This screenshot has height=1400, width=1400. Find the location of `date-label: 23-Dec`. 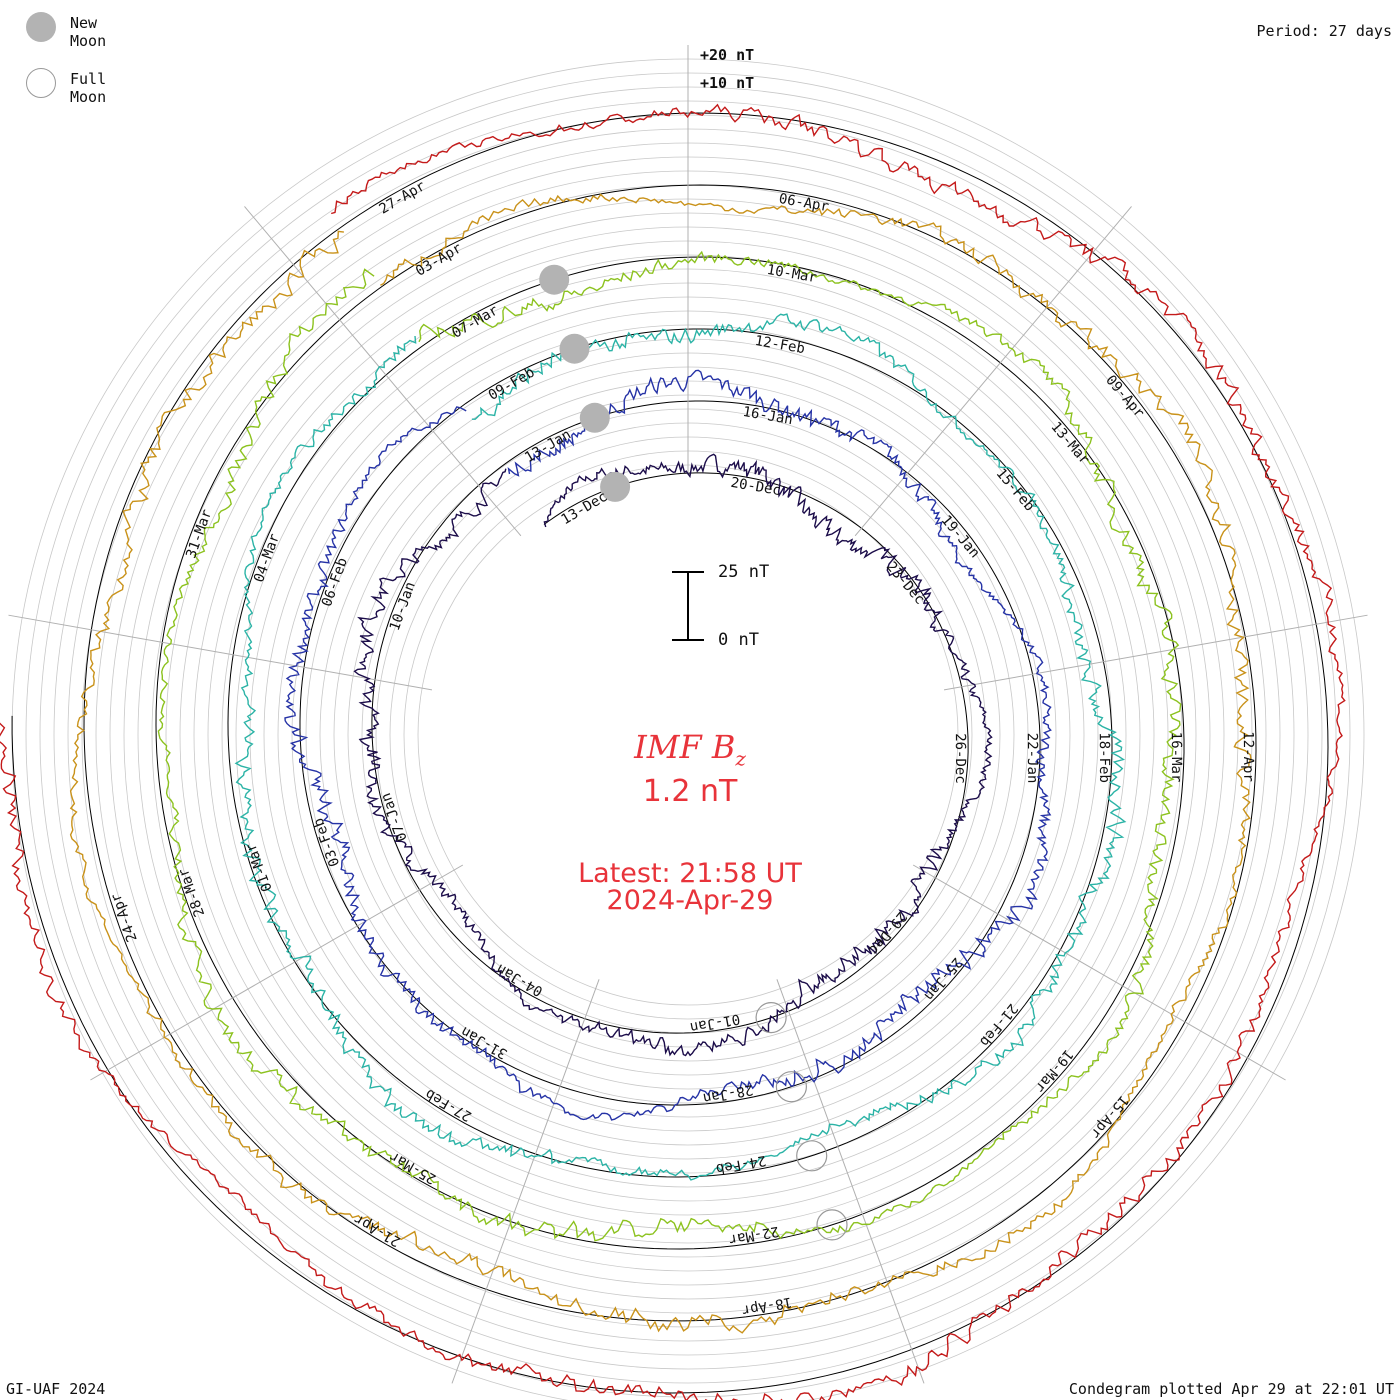

date-label: 23-Dec is located at coordinates (905, 583).